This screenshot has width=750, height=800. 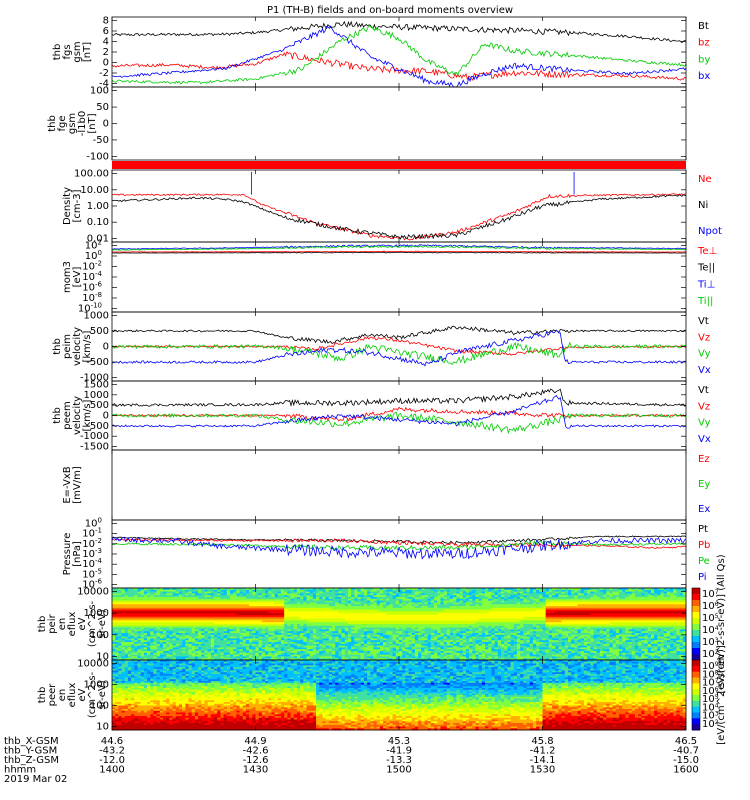 What do you see at coordinates (20, 770) in the screenshot?
I see `x-axis-row-label: hhmm` at bounding box center [20, 770].